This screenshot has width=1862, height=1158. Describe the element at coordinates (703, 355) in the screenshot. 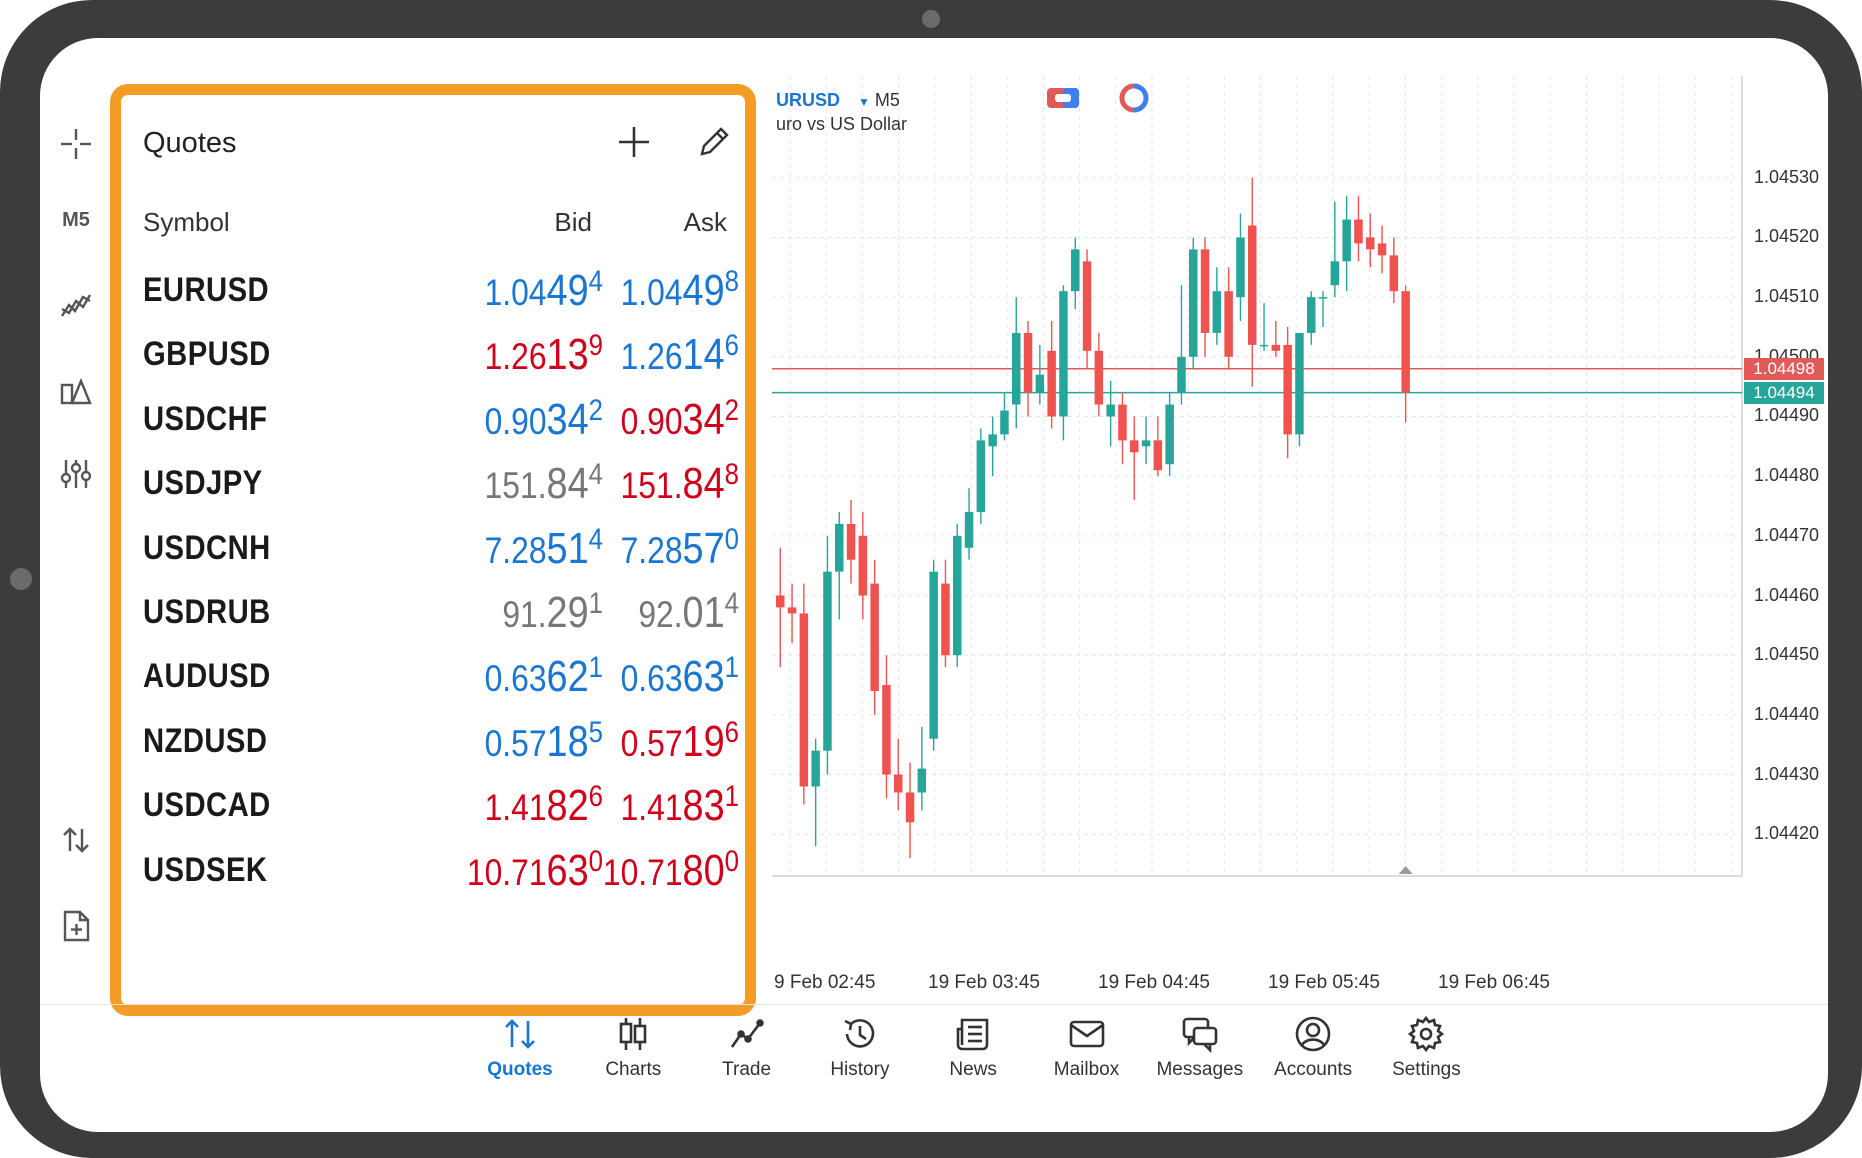

I see `price-big-digits: 14` at that location.